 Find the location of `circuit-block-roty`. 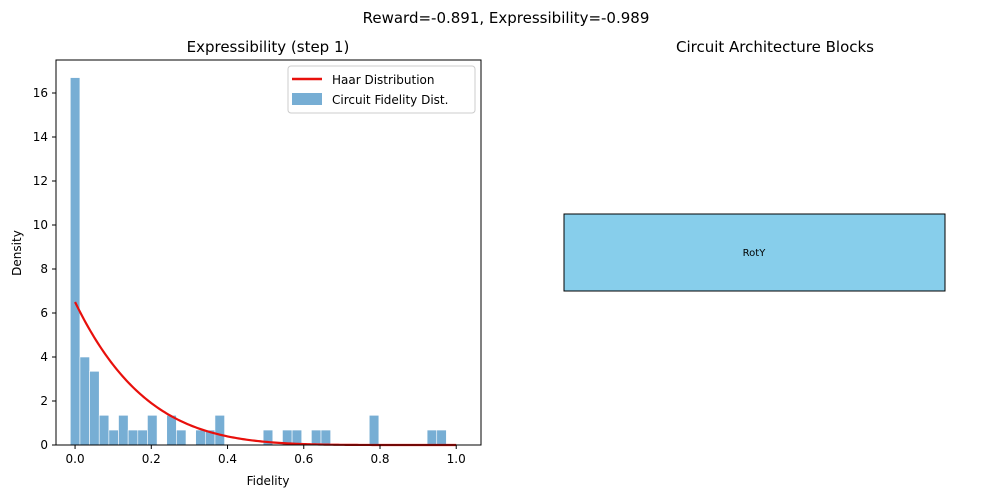

circuit-block-roty is located at coordinates (754, 252).